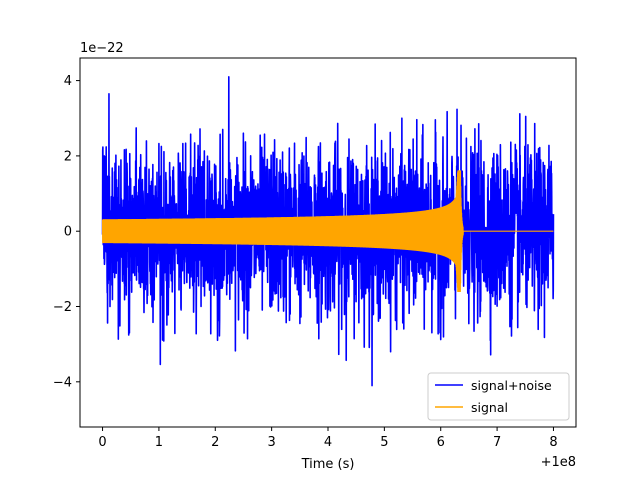 The image size is (640, 480). Describe the element at coordinates (102, 48) in the screenshot. I see `y-scale-label: 1e−22` at that location.